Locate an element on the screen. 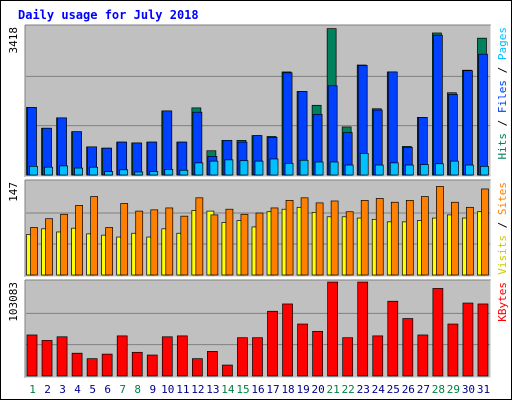  x-tick-label: 1 is located at coordinates (32, 389).